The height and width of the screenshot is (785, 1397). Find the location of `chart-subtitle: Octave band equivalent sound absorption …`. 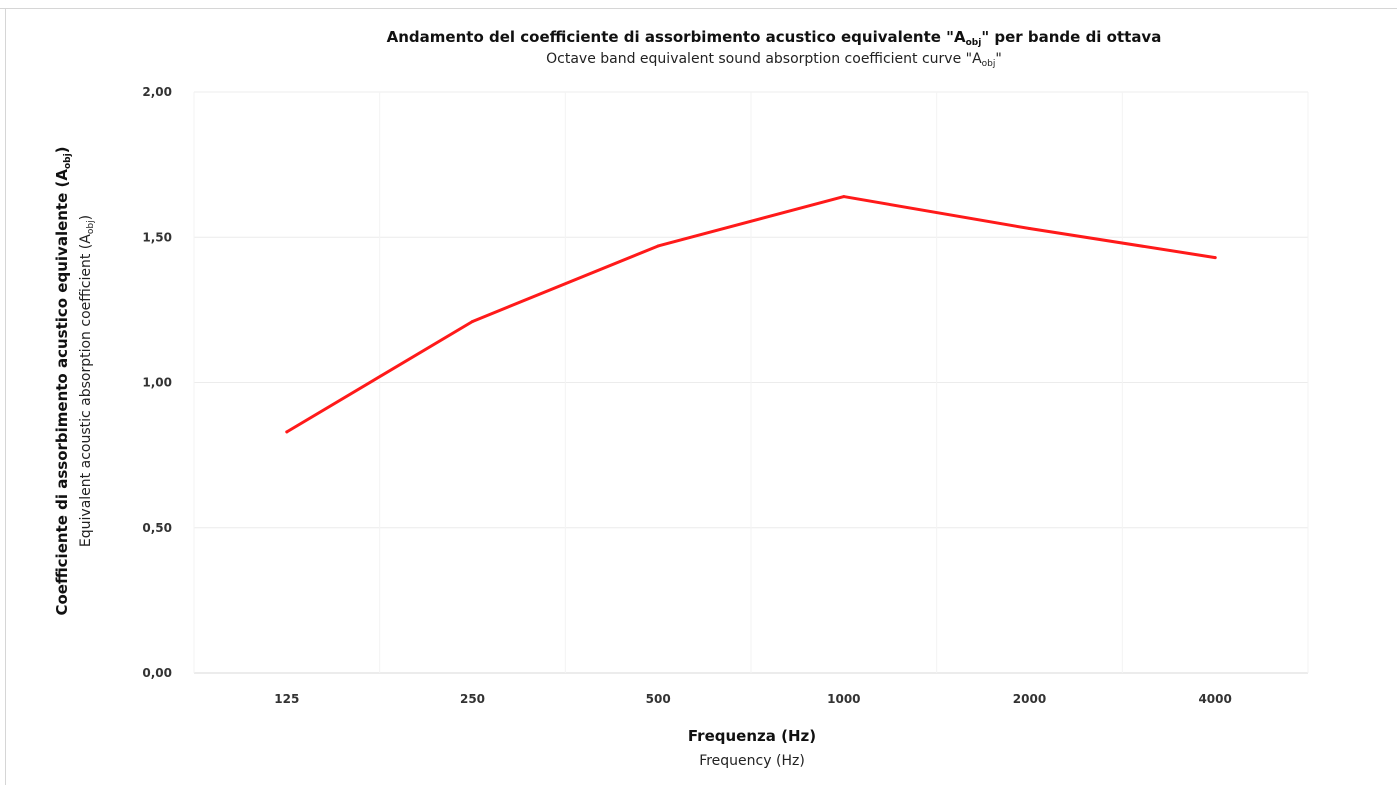

chart-subtitle: Octave band equivalent sound absorption … is located at coordinates (774, 60).